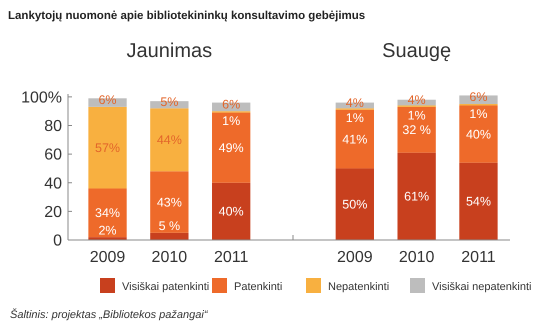 This screenshot has width=550, height=333. What do you see at coordinates (258, 286) in the screenshot?
I see `legend-label: Patenkinti` at bounding box center [258, 286].